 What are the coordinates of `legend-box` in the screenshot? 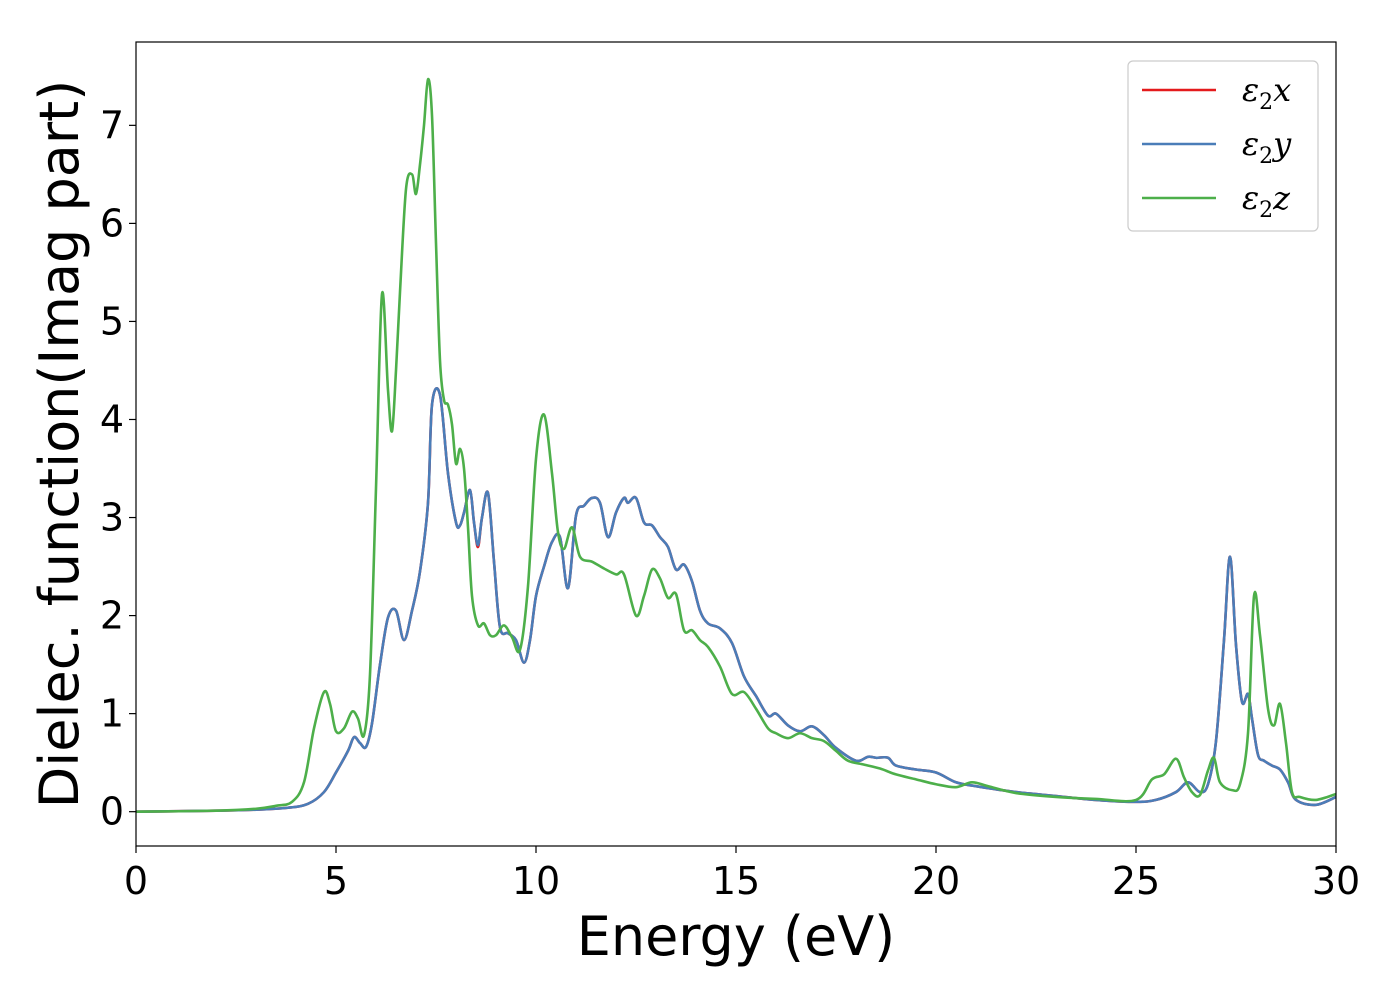 It's located at (1223, 146).